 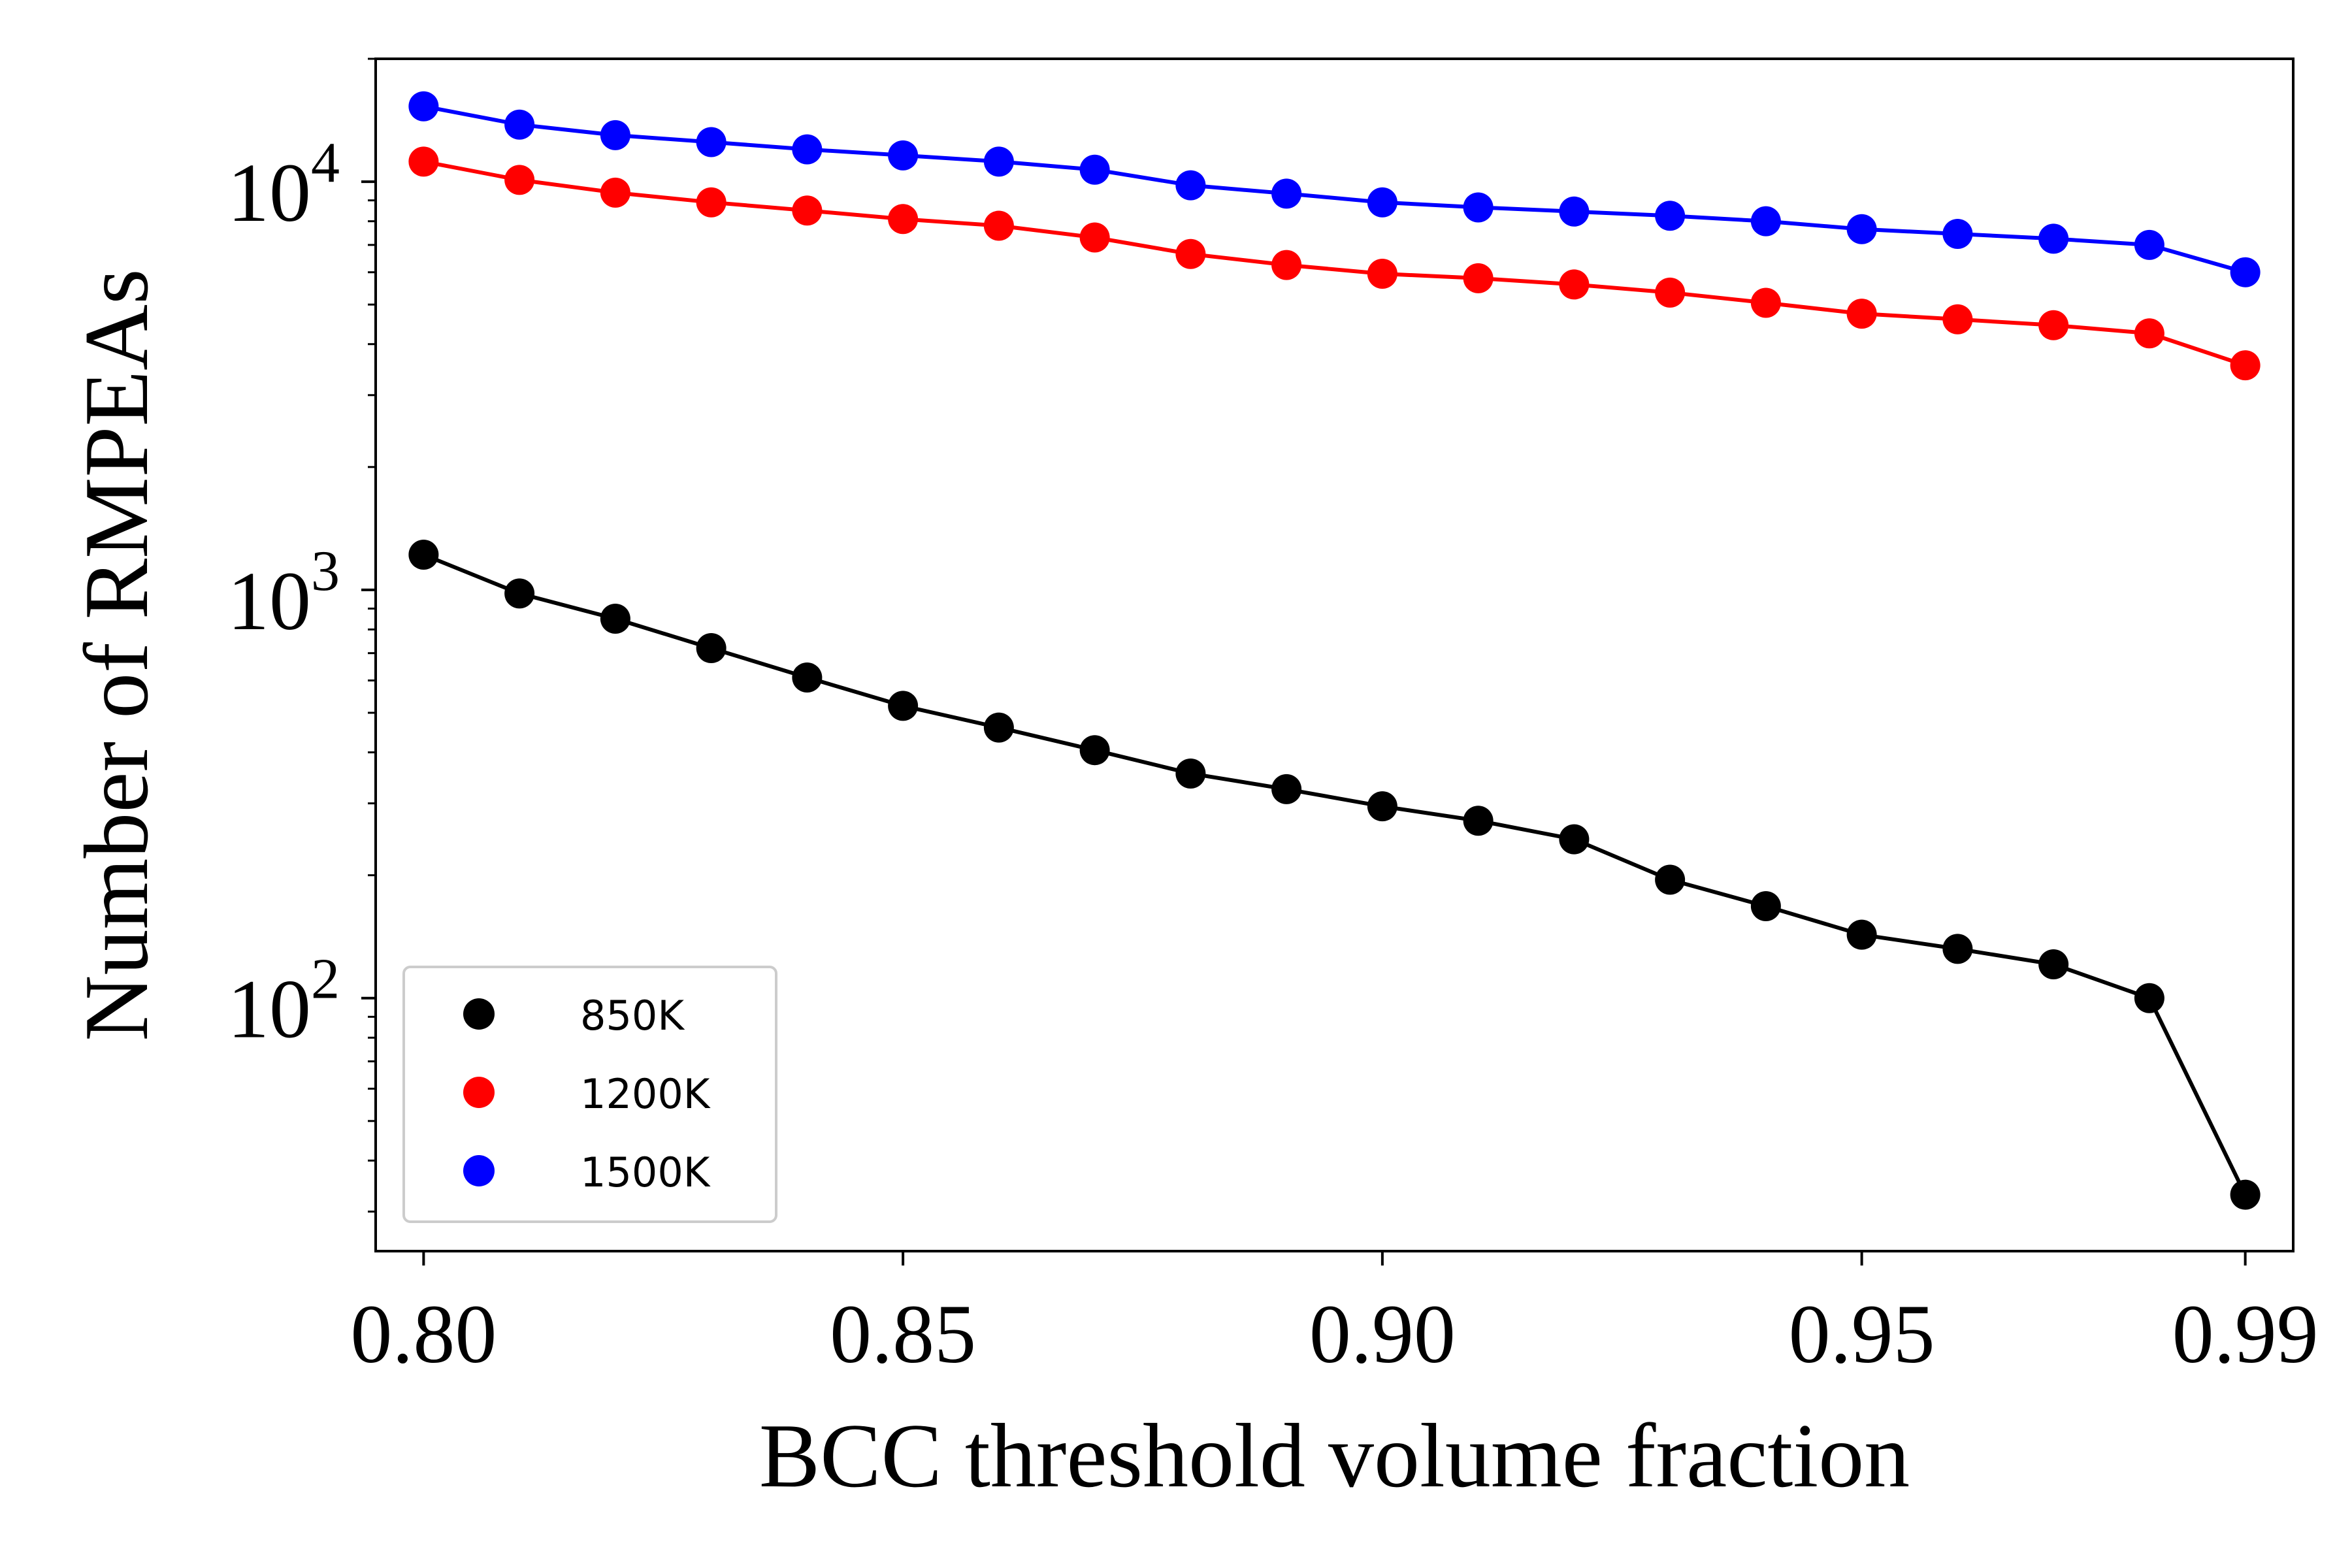 I want to click on legend-box, so click(x=589, y=1094).